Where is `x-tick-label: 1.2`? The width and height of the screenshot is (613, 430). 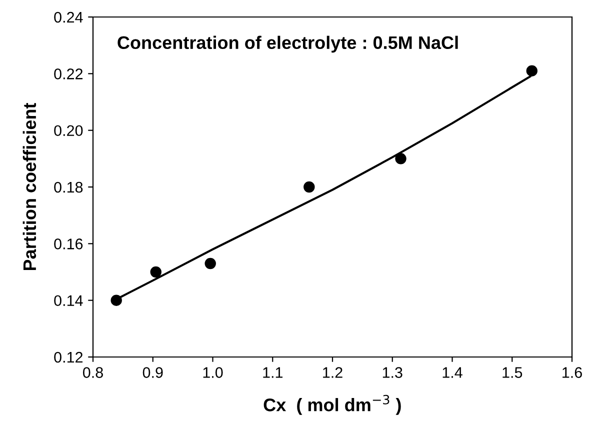 x-tick-label: 1.2 is located at coordinates (332, 372).